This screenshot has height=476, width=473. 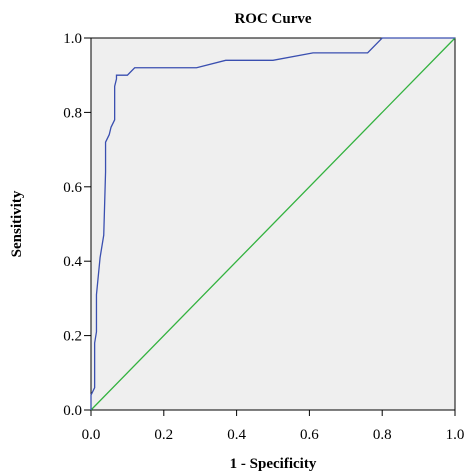 What do you see at coordinates (72, 188) in the screenshot?
I see `y-tick-label: 0.6` at bounding box center [72, 188].